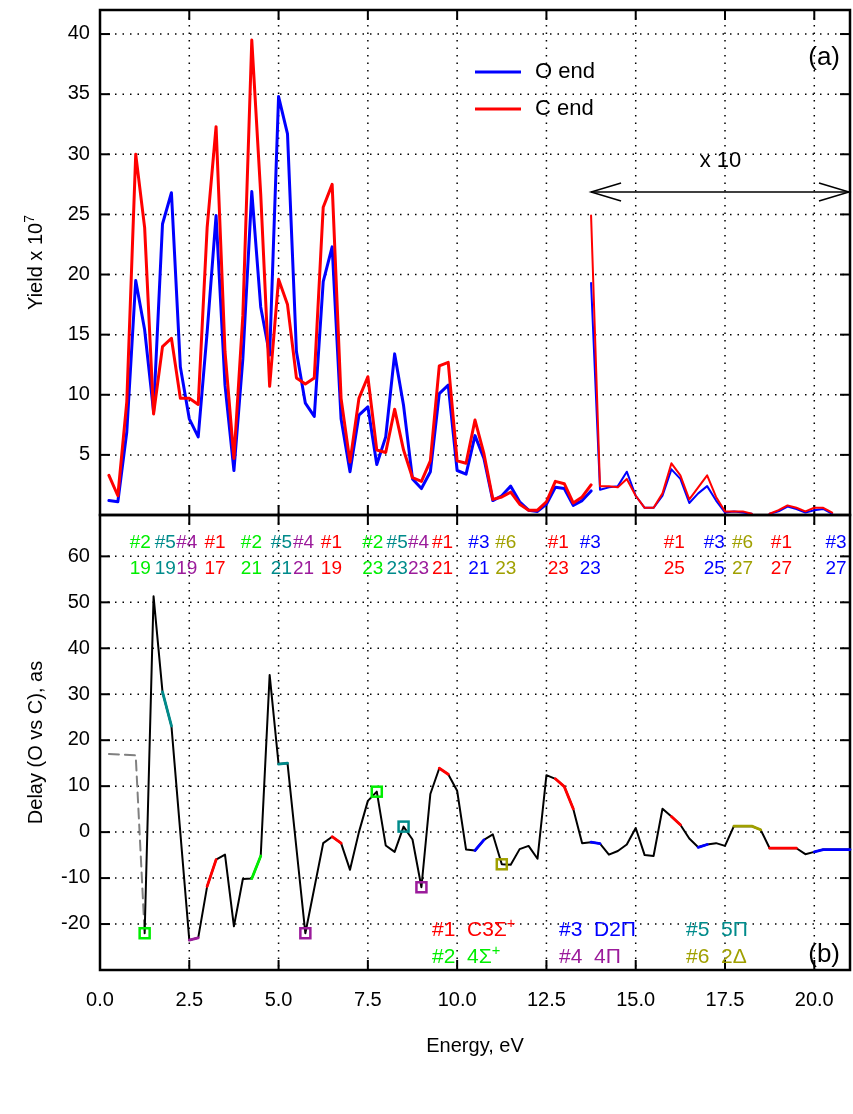 The height and width of the screenshot is (1114, 853). Describe the element at coordinates (546, 999) in the screenshot. I see `x-tick-label: 12.5` at that location.